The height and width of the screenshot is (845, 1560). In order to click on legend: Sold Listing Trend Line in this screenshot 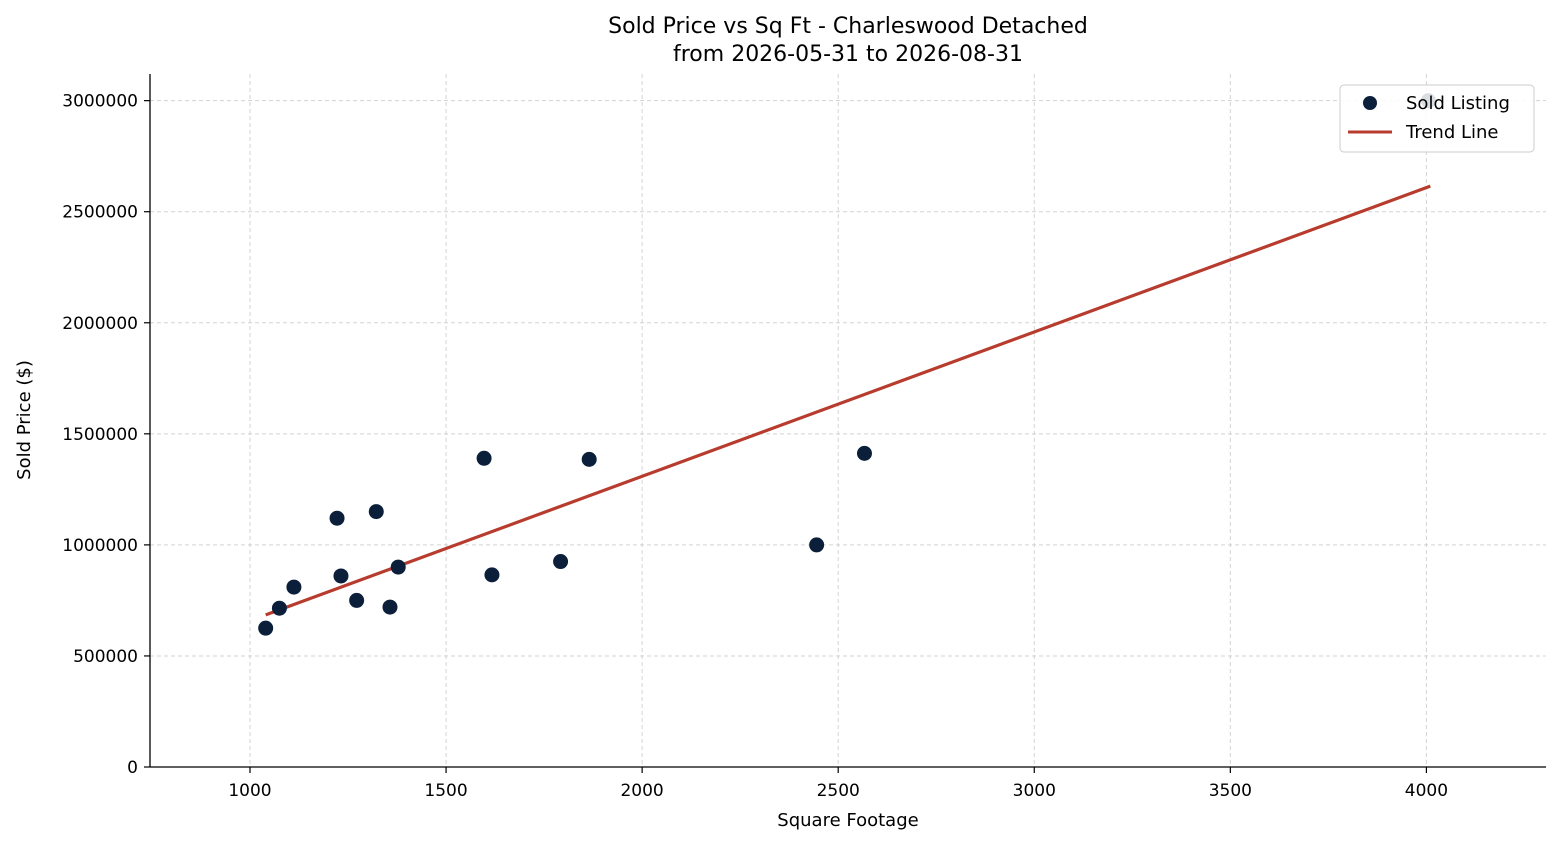, I will do `click(1437, 118)`.